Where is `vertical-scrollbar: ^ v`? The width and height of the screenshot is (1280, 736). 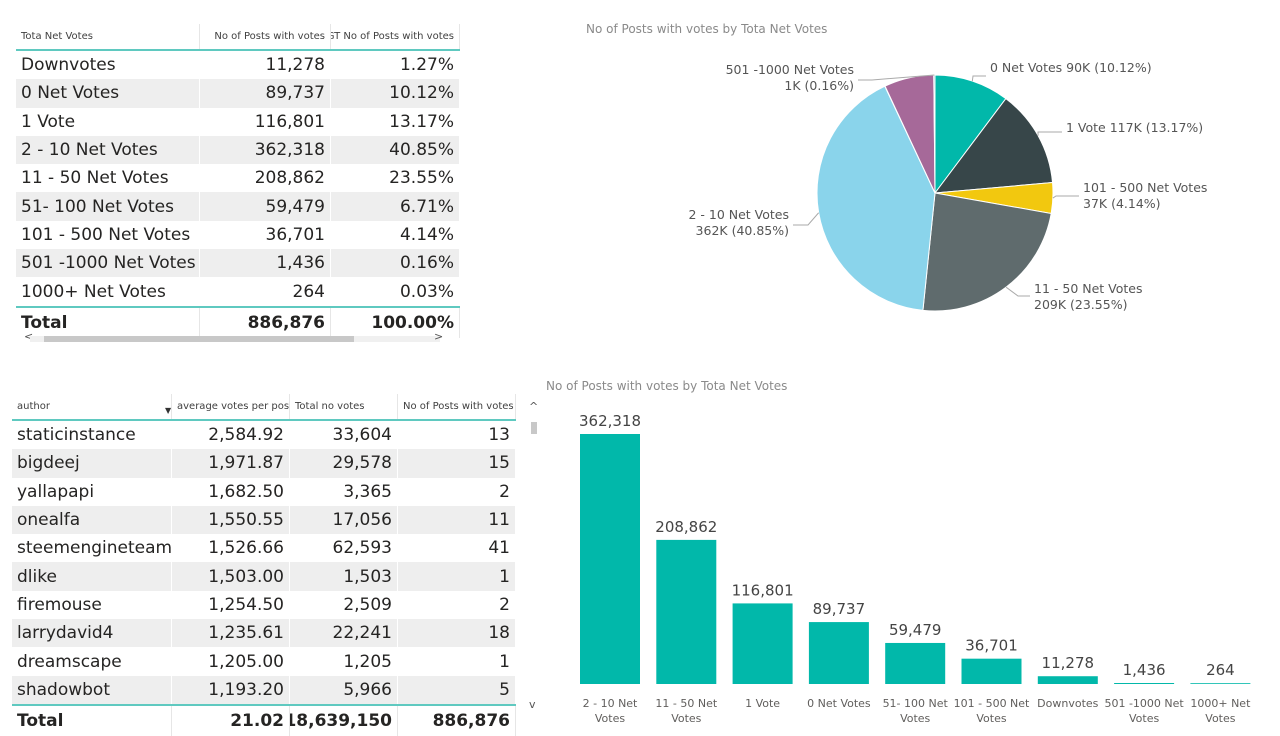
vertical-scrollbar: ^ v is located at coordinates (534, 556).